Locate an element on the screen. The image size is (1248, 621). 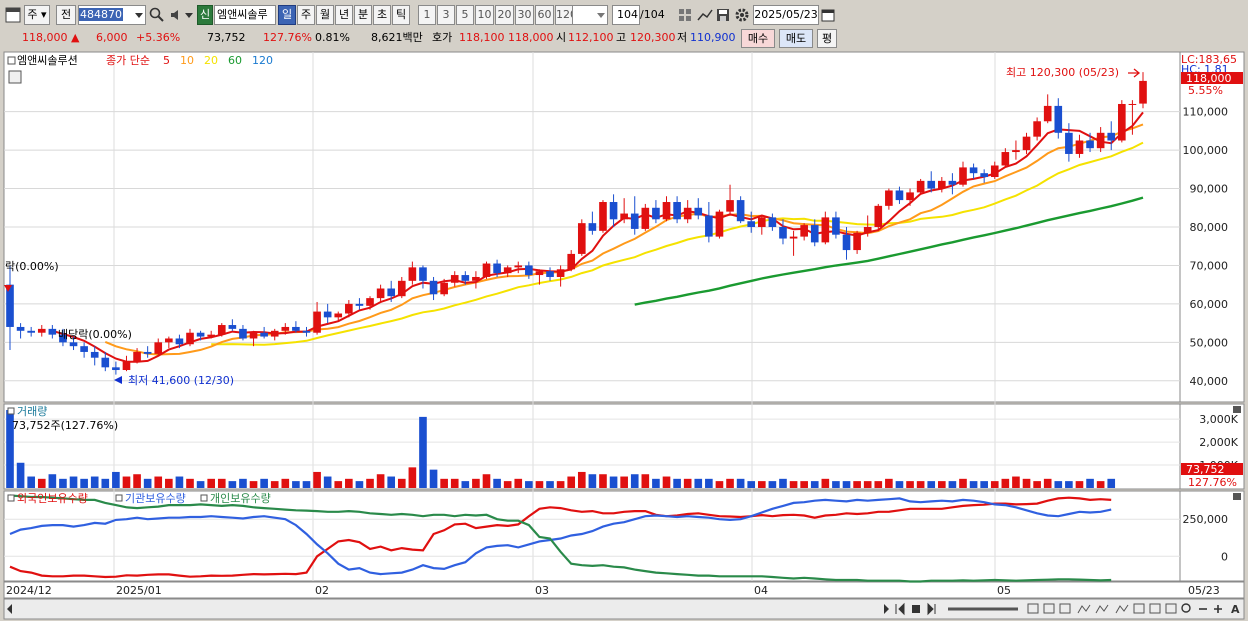
scroll-right-icon is located at coordinates (886, 609).